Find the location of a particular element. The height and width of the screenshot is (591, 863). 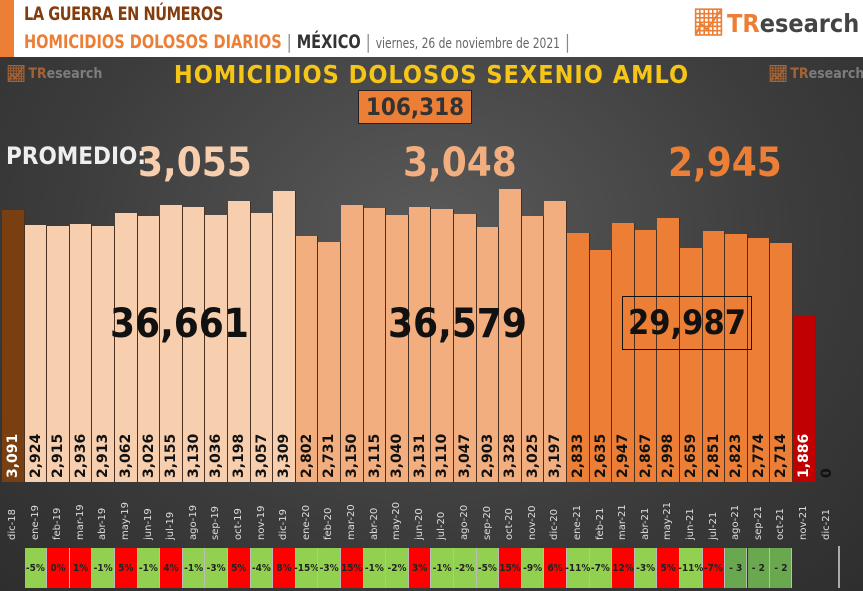

value-label: 2,915 is located at coordinates (58, 455).